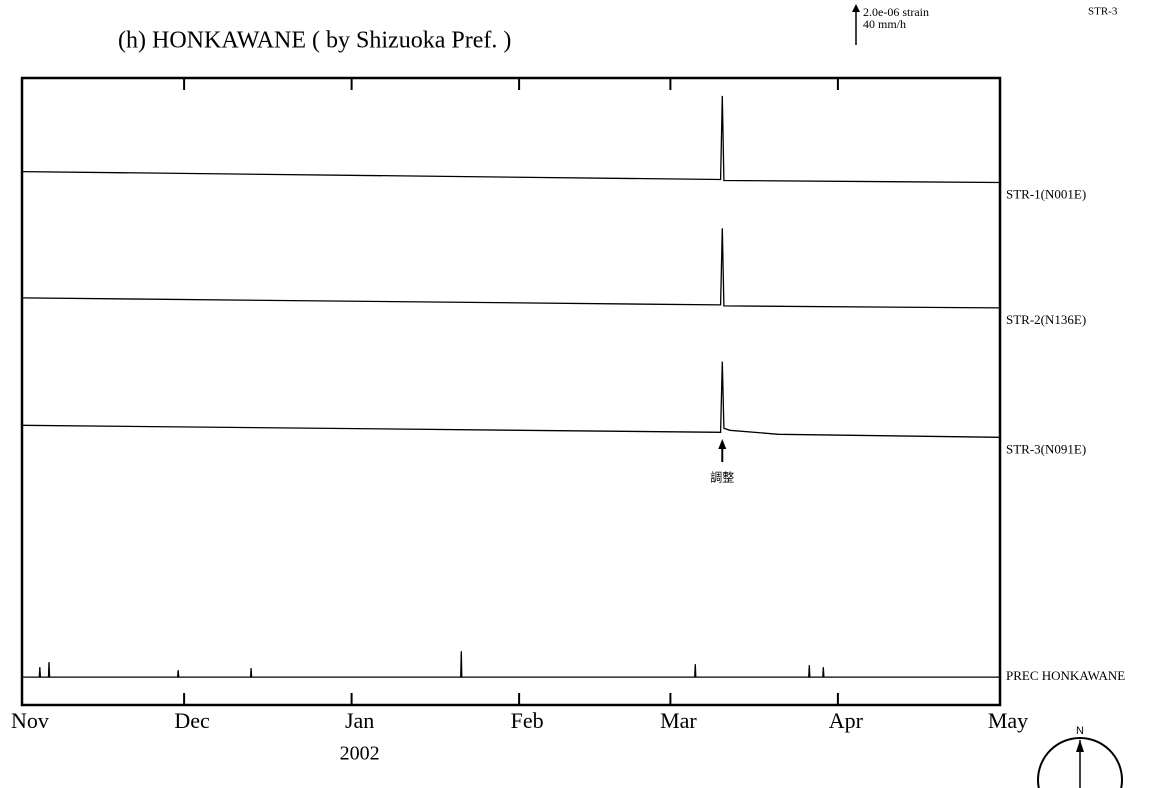 The height and width of the screenshot is (788, 1176). What do you see at coordinates (359, 720) in the screenshot?
I see `x-tick-label: Jan` at bounding box center [359, 720].